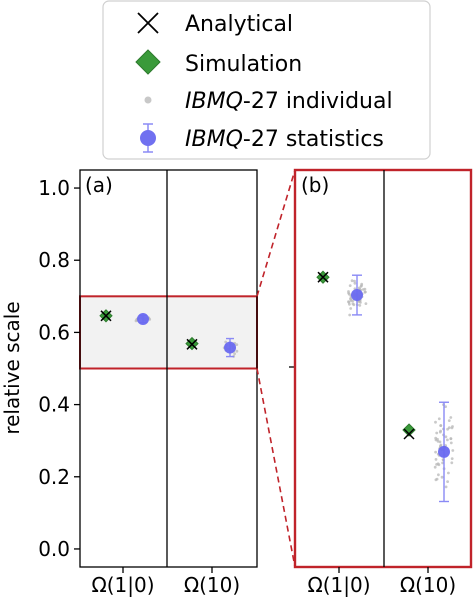 This screenshot has height=603, width=474. I want to click on simulation-point, so click(409, 430).